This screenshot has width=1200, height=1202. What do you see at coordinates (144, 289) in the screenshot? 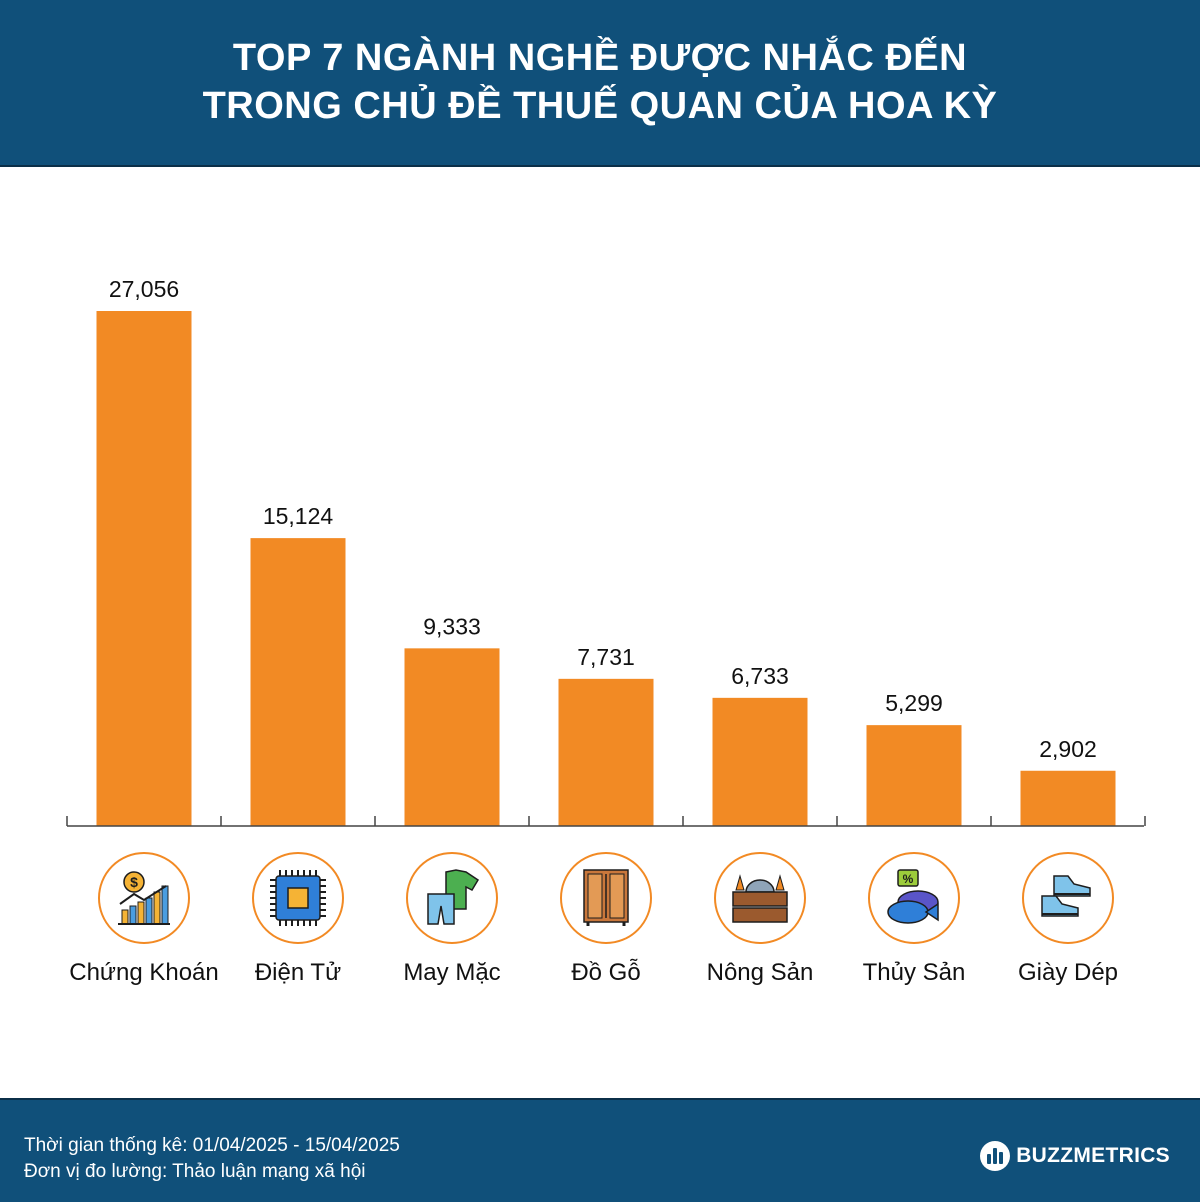
I see `bar-value-label: 27,056` at bounding box center [144, 289].